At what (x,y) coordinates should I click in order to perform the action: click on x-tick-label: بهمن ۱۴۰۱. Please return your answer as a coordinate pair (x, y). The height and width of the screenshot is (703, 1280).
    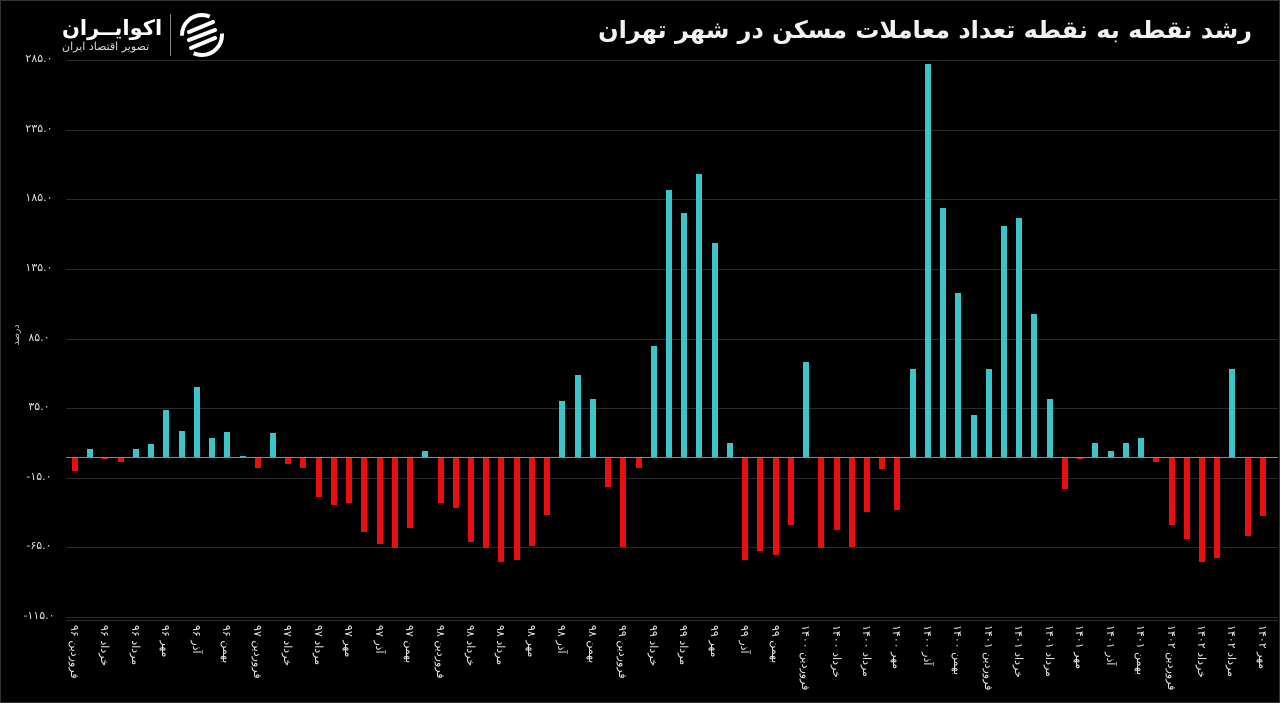
    Looking at the image, I should click on (1140, 650).